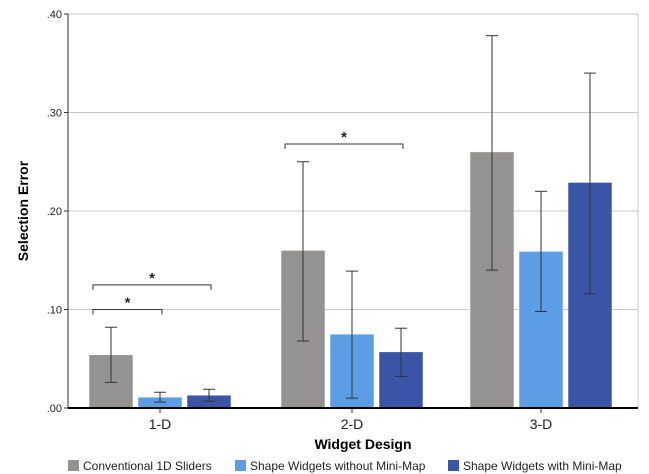 This screenshot has width=649, height=474. What do you see at coordinates (542, 466) in the screenshot?
I see `legend-label: Shape Widgets with Mini-Map` at bounding box center [542, 466].